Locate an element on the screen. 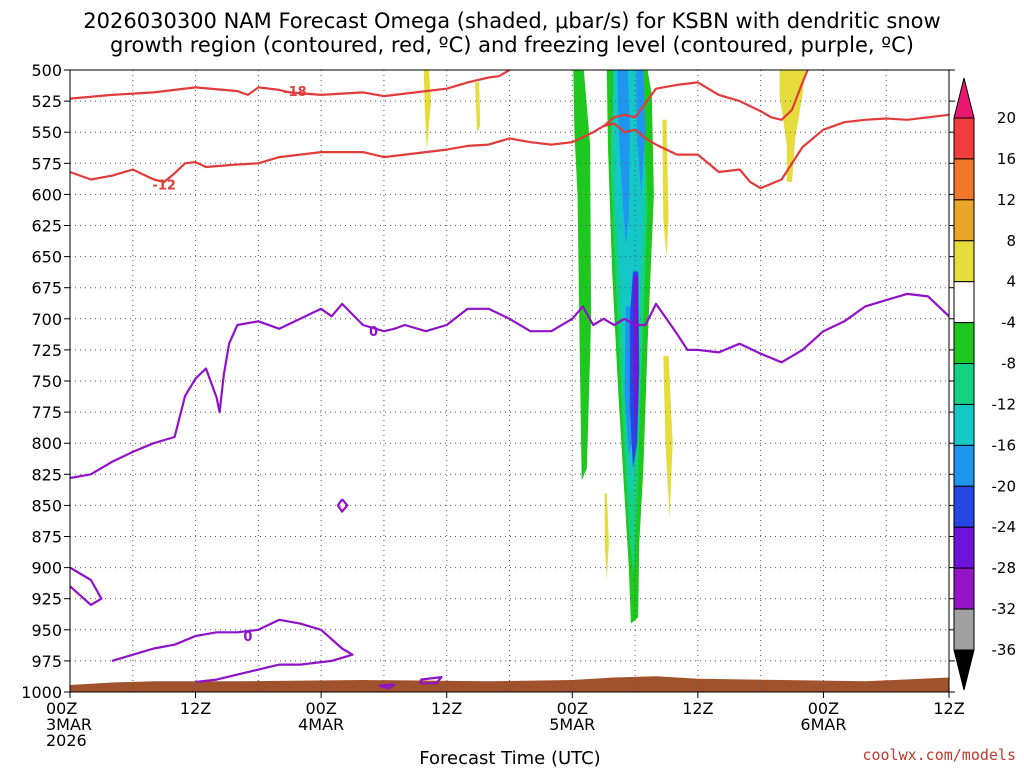  y-tick-label: 1000 is located at coordinates (41, 692).